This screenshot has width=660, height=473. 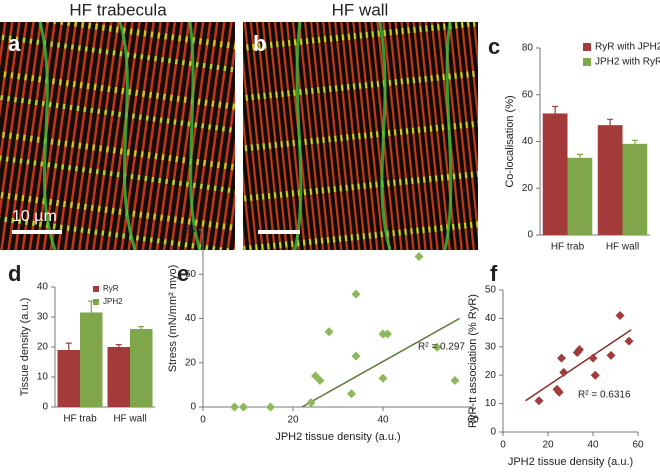 I want to click on image-title: HF wall, so click(x=360, y=9).